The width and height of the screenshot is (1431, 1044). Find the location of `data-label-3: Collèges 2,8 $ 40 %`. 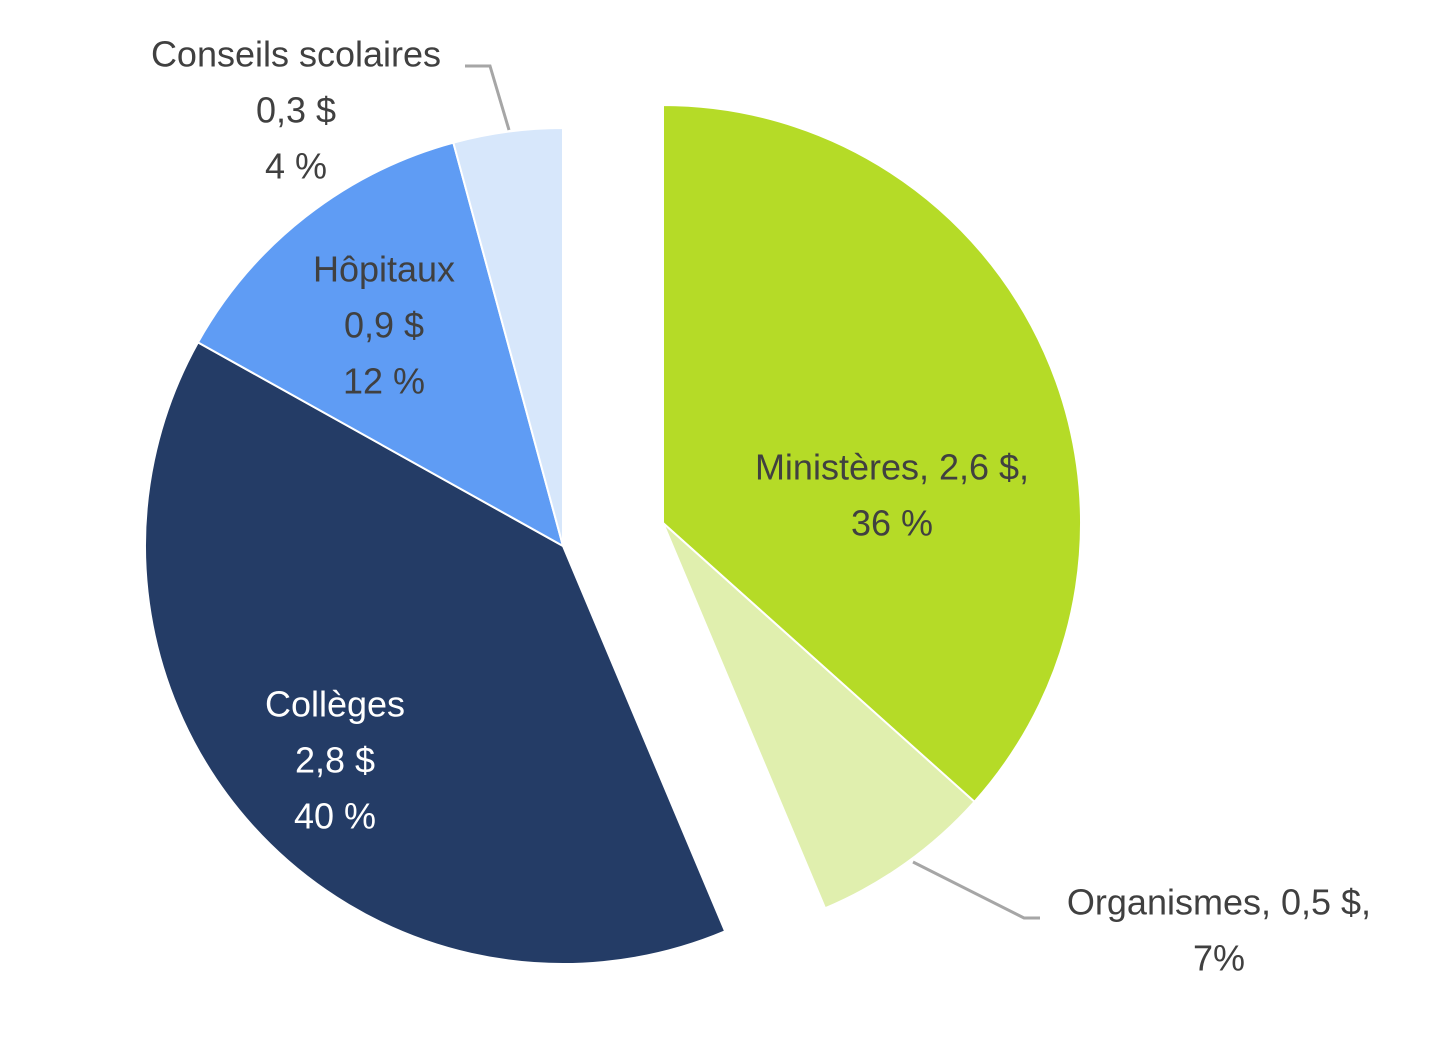

data-label-3: Collèges 2,8 $ 40 % is located at coordinates (335, 760).